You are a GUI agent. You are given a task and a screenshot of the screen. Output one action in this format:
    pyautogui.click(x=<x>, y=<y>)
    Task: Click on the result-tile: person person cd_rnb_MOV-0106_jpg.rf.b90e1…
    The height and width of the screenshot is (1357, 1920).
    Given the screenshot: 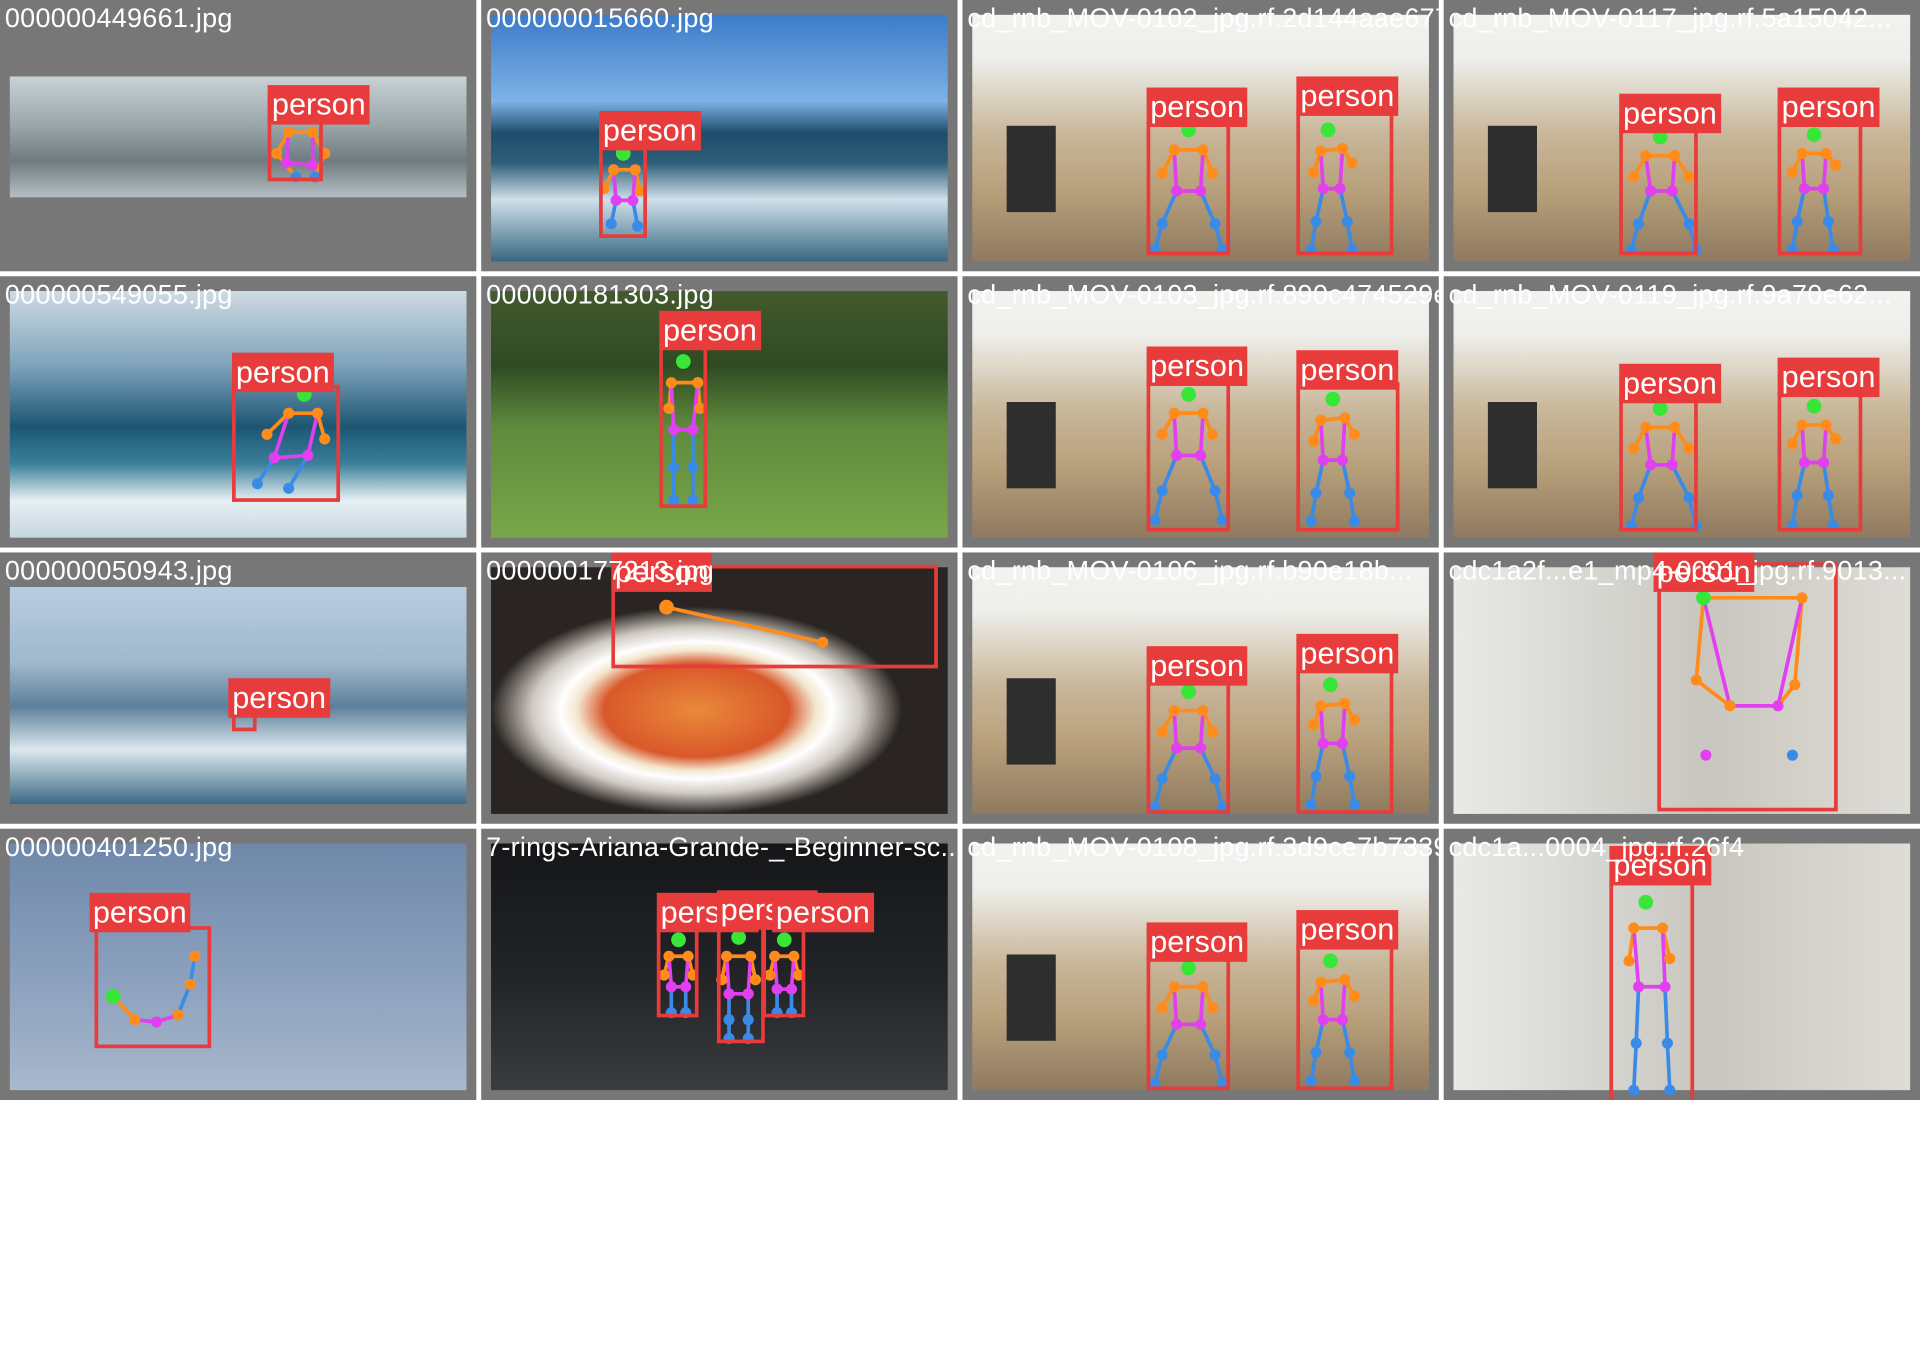 What is the action you would take?
    pyautogui.click(x=1200, y=688)
    